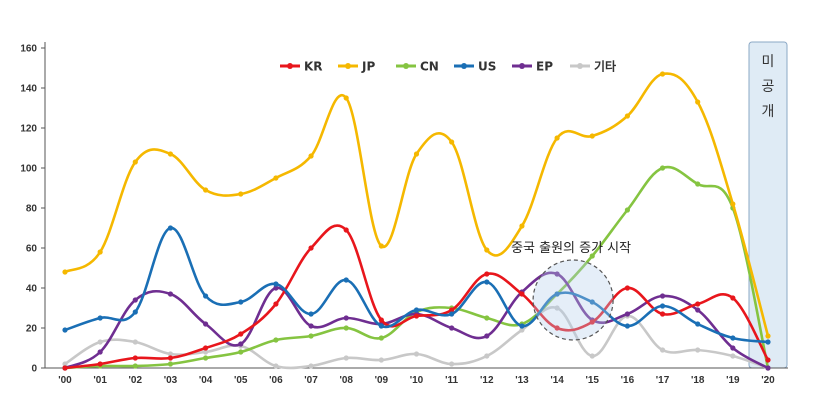 The width and height of the screenshot is (820, 412). I want to click on x-tick-label: '03, so click(171, 380).